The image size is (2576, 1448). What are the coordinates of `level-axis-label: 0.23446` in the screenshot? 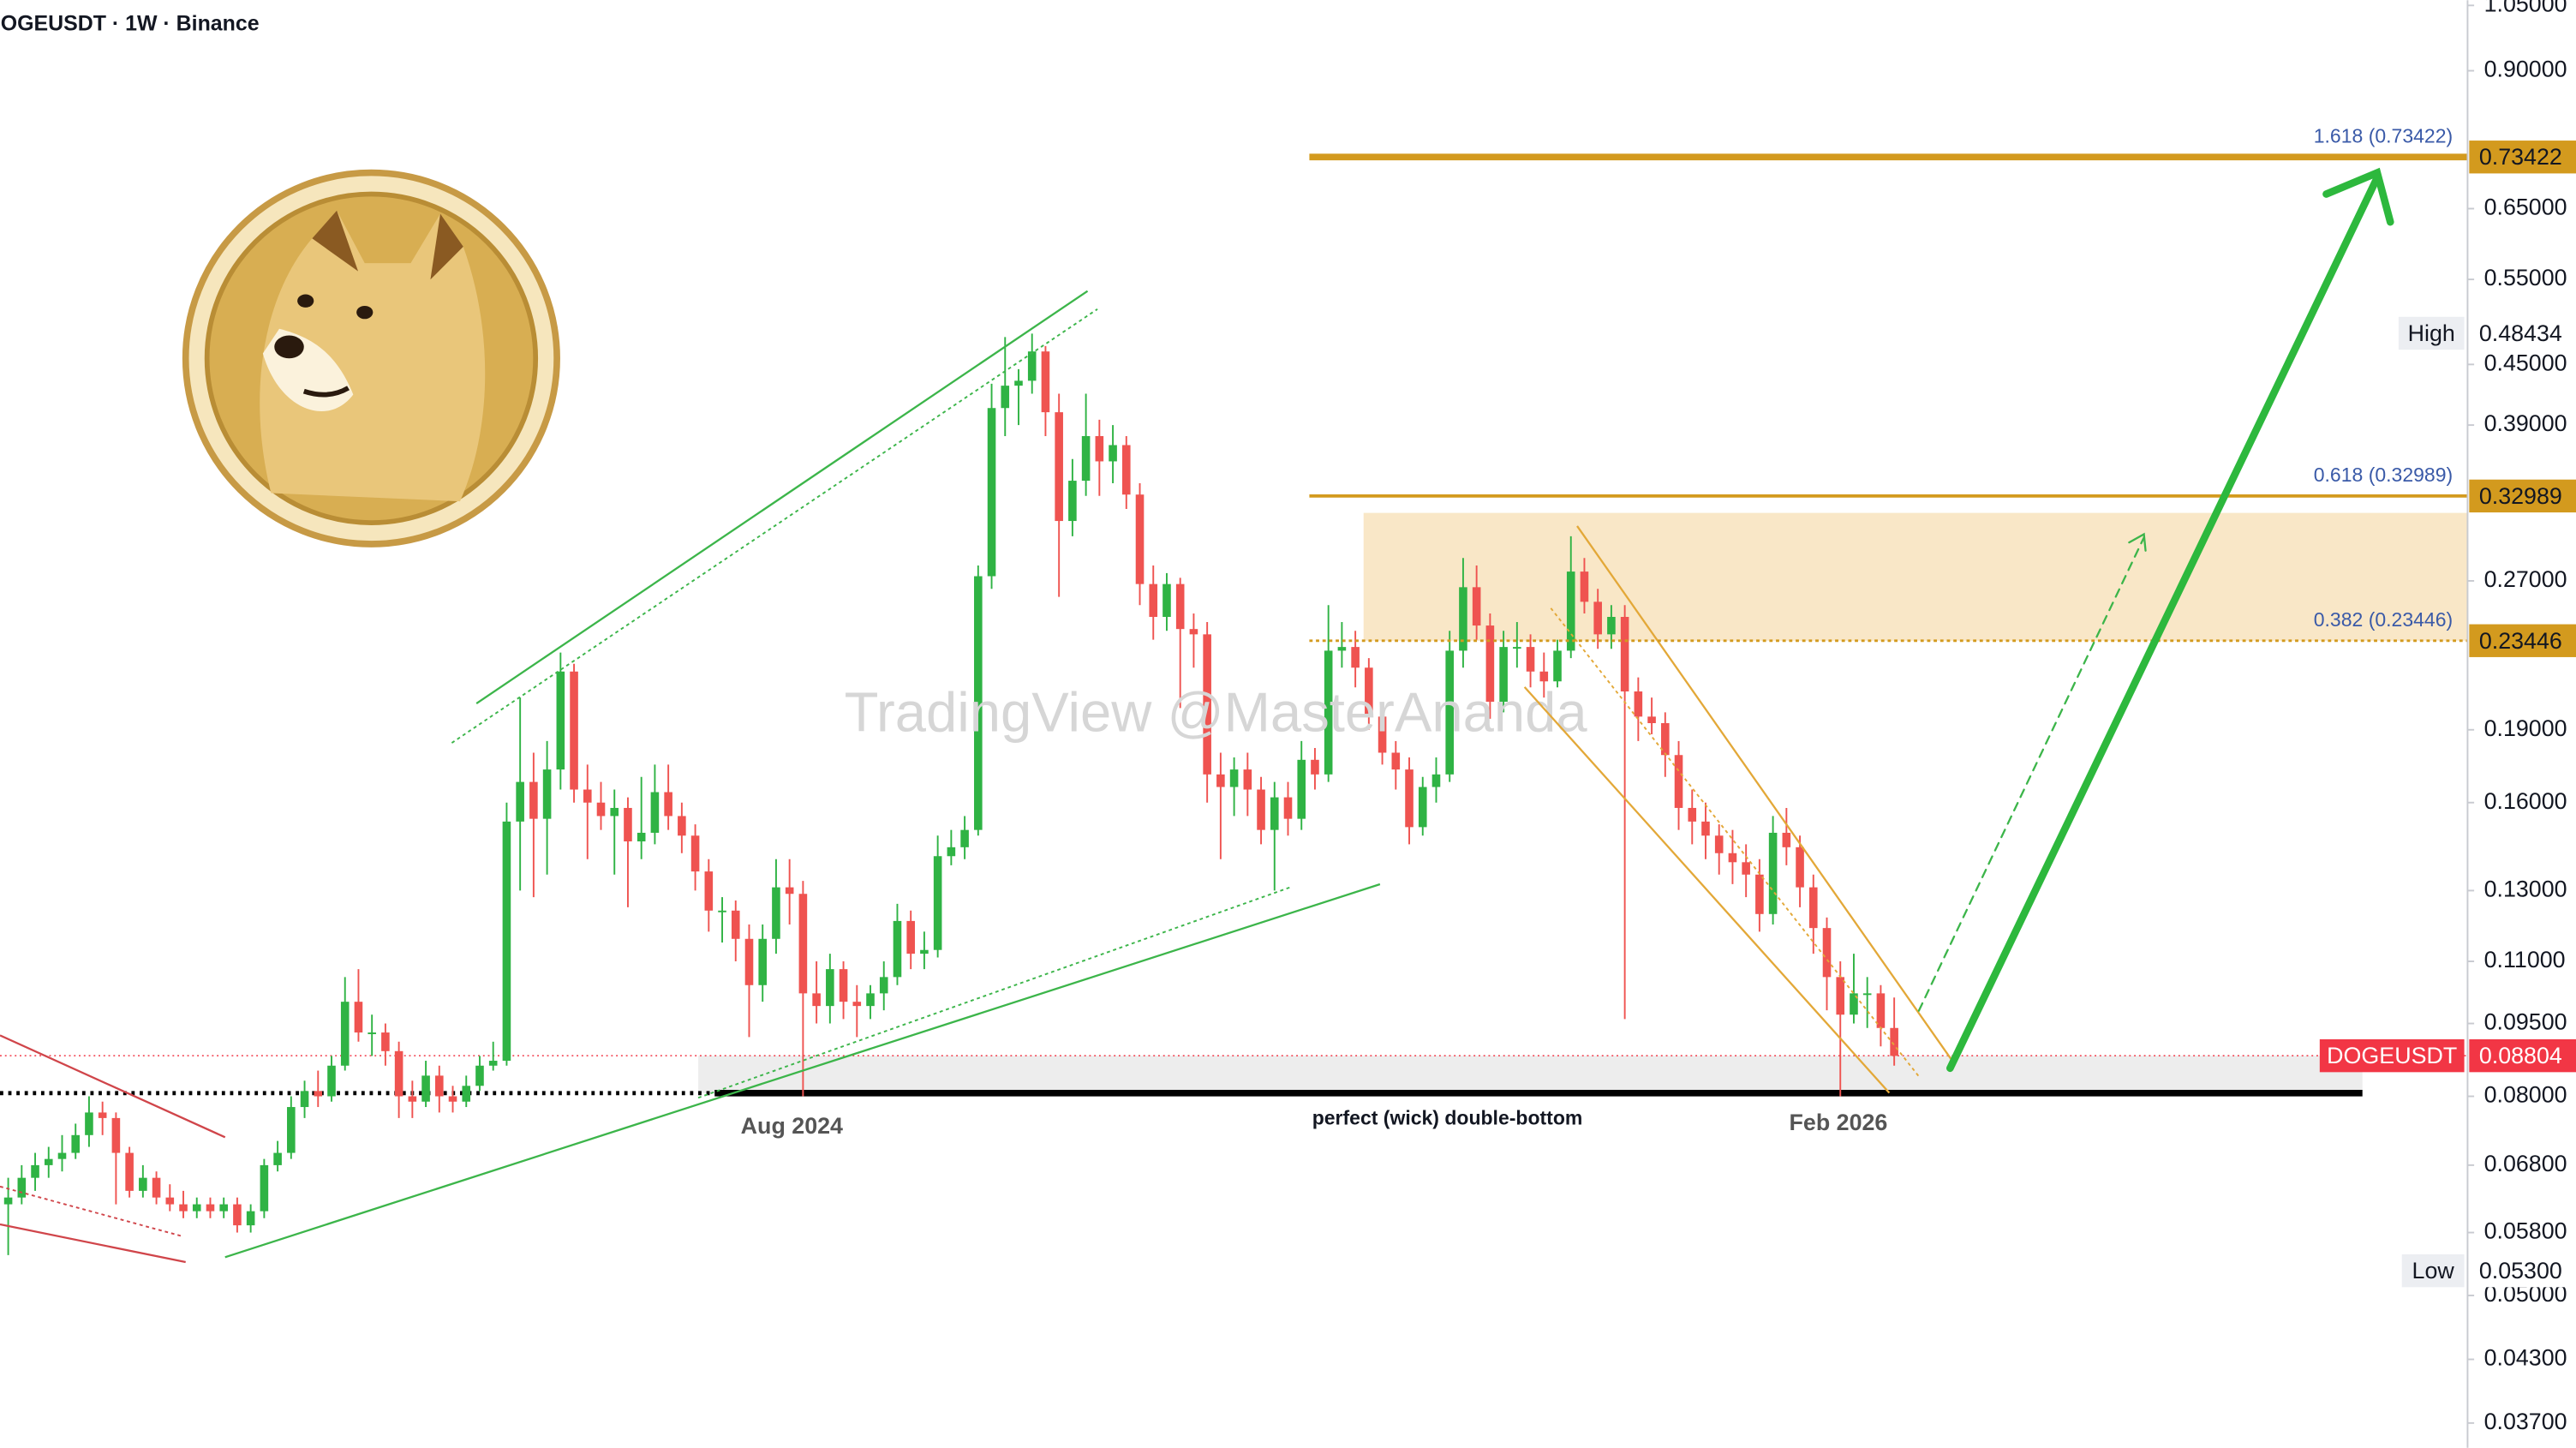 It's located at (2520, 641).